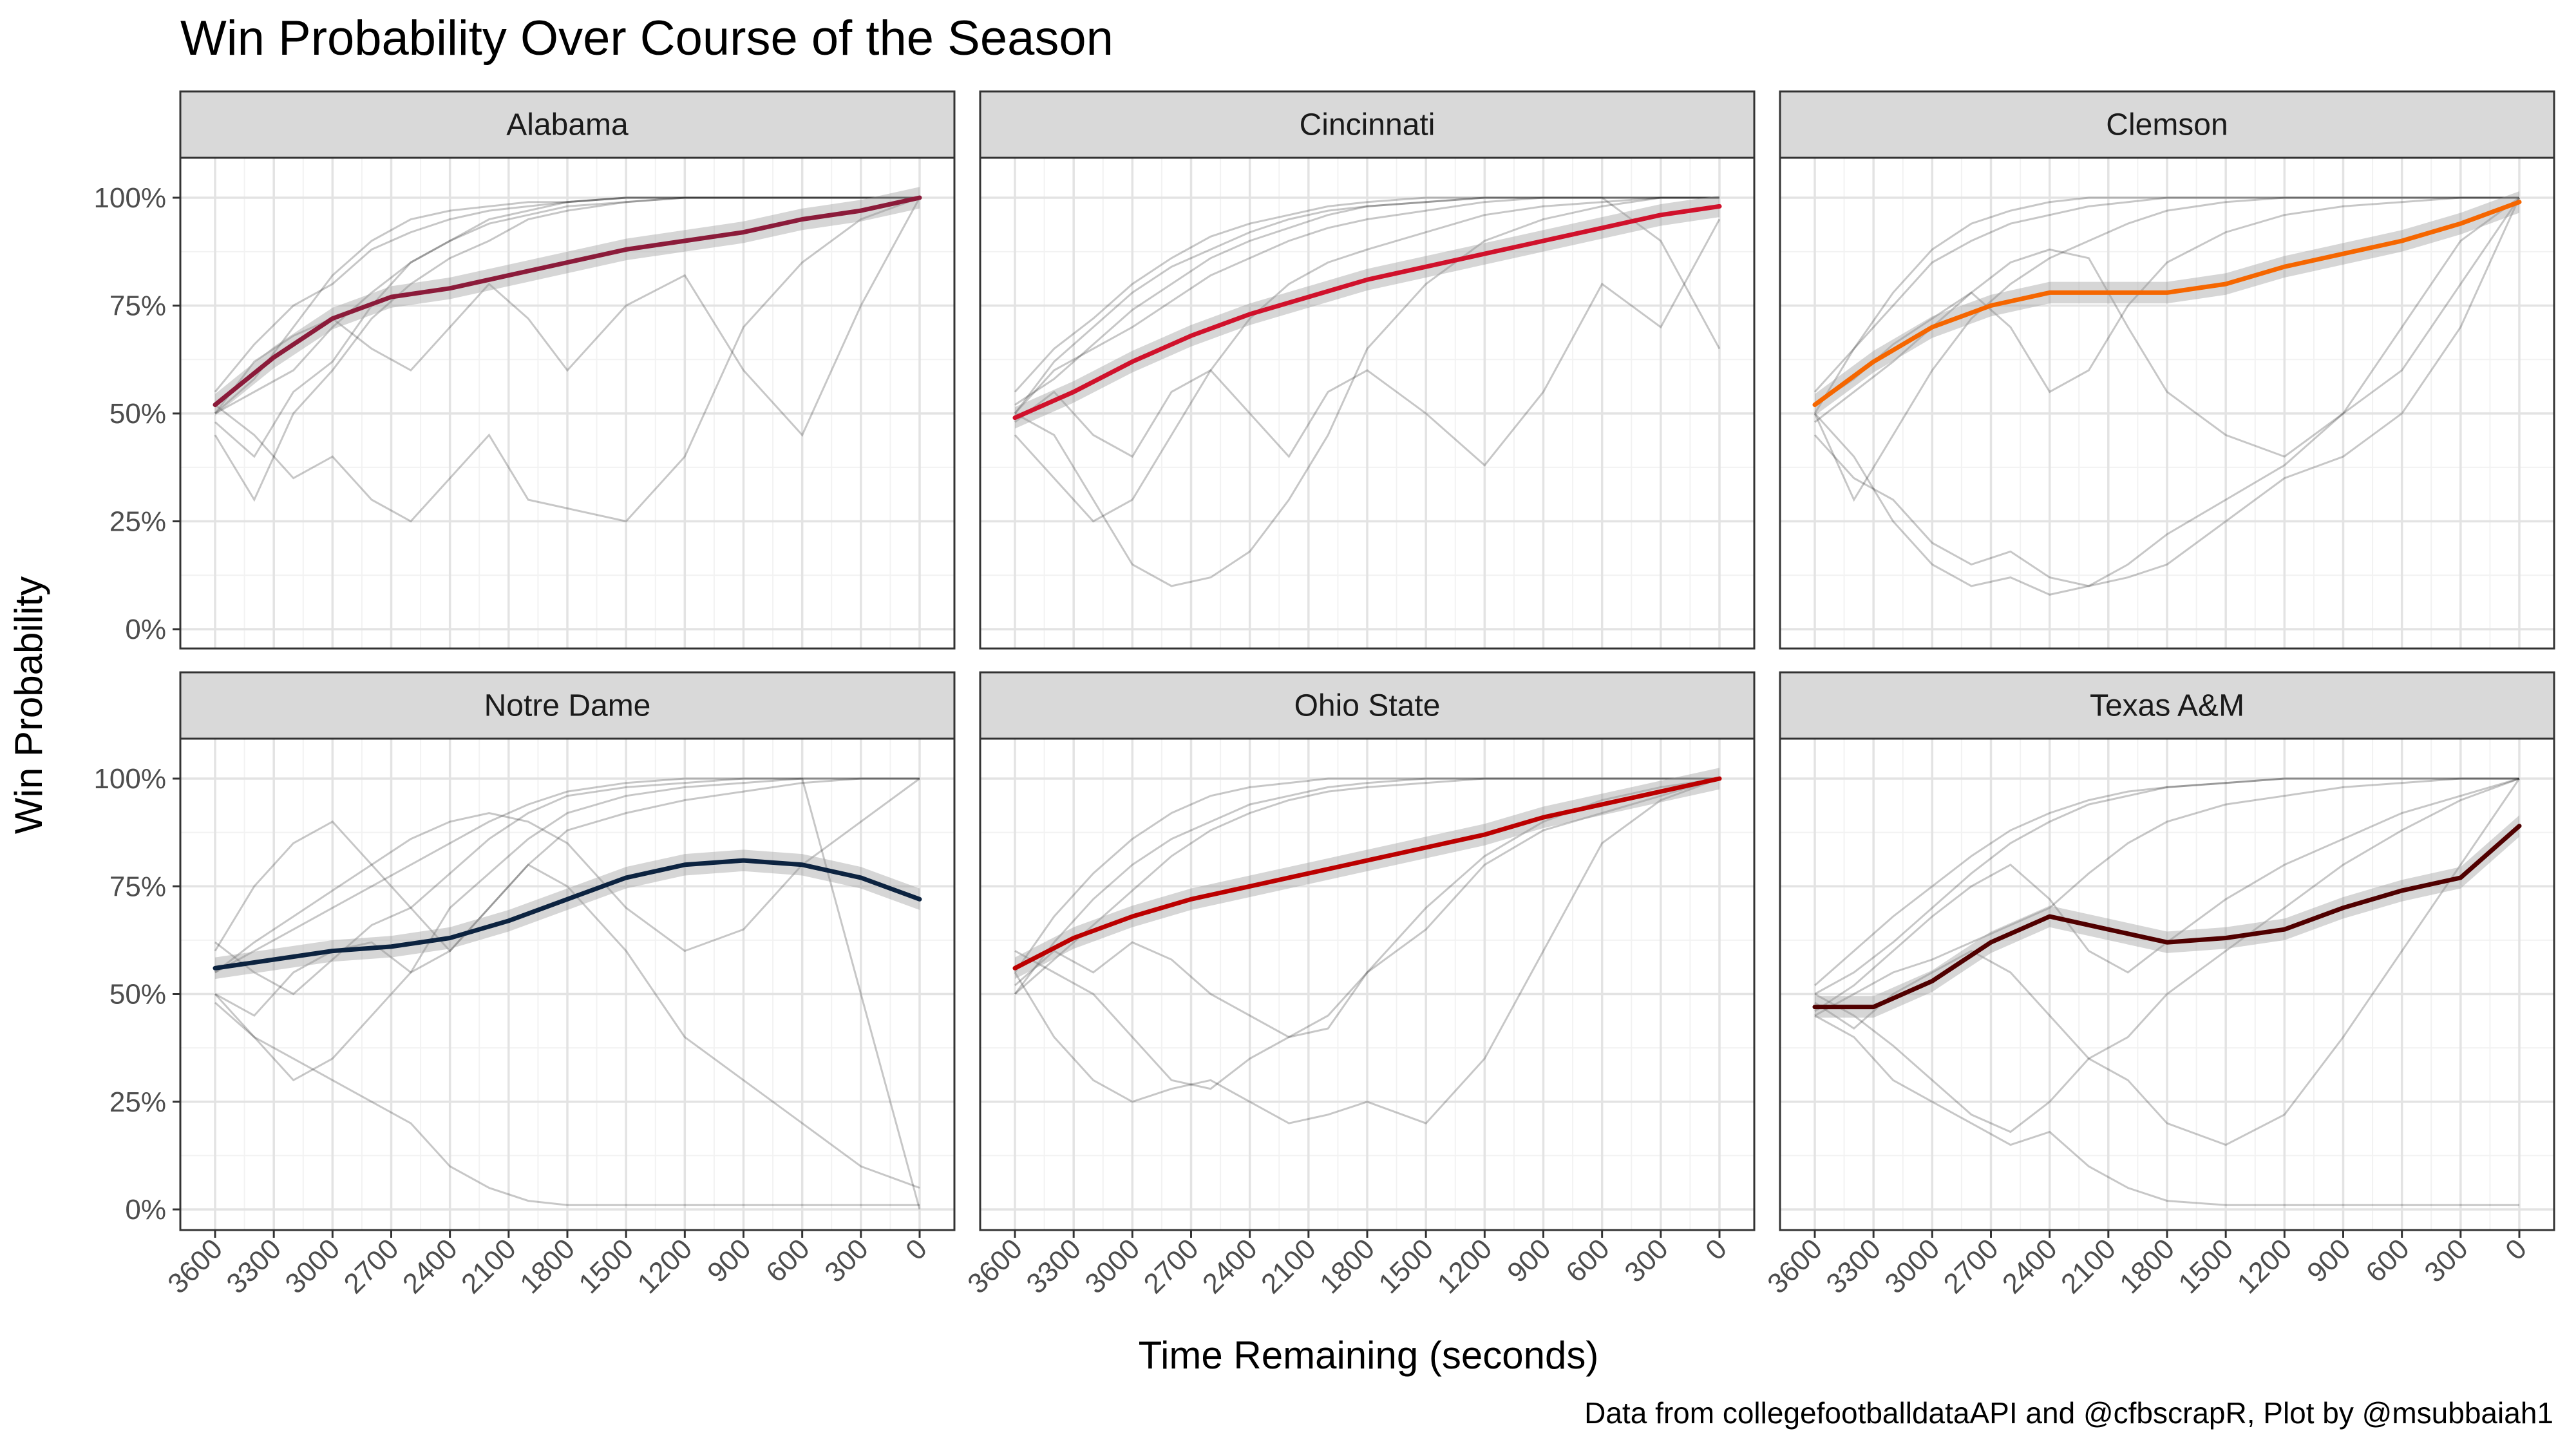  I want to click on facet-strip-label: Texas A&M, so click(2167, 706).